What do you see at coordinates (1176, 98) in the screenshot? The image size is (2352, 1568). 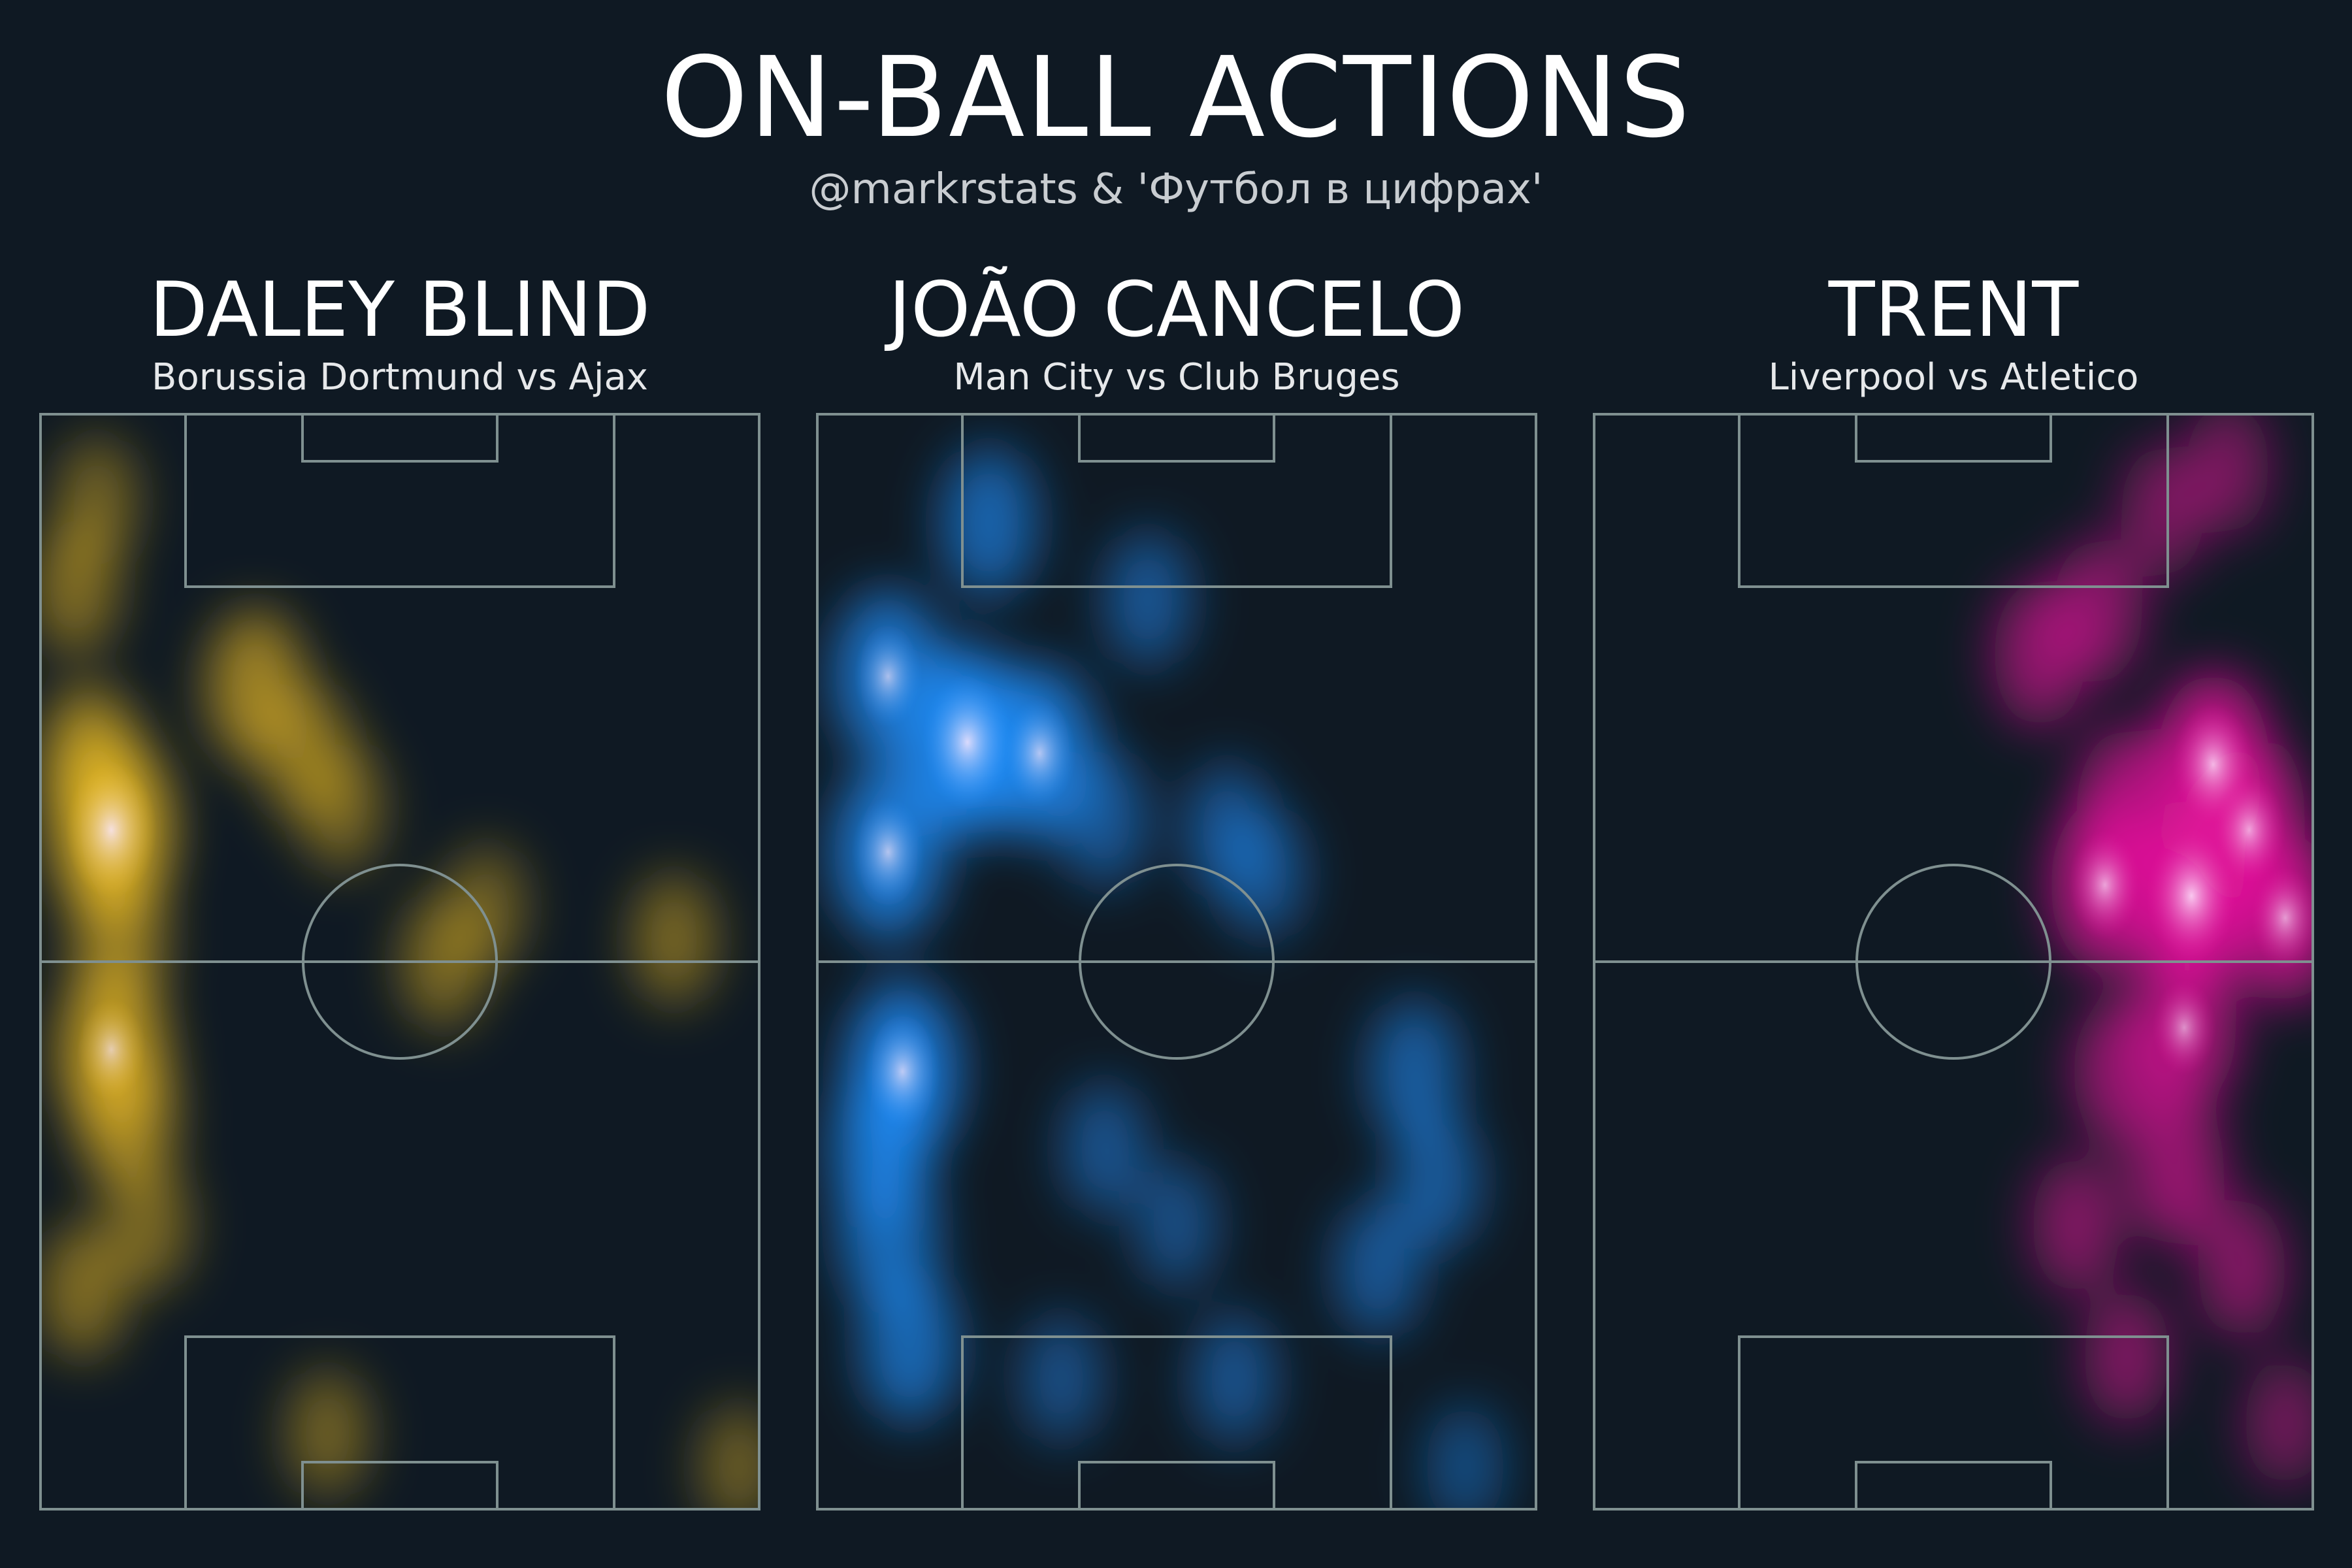 I see `chart-title: ON-BALL ACTIONS` at bounding box center [1176, 98].